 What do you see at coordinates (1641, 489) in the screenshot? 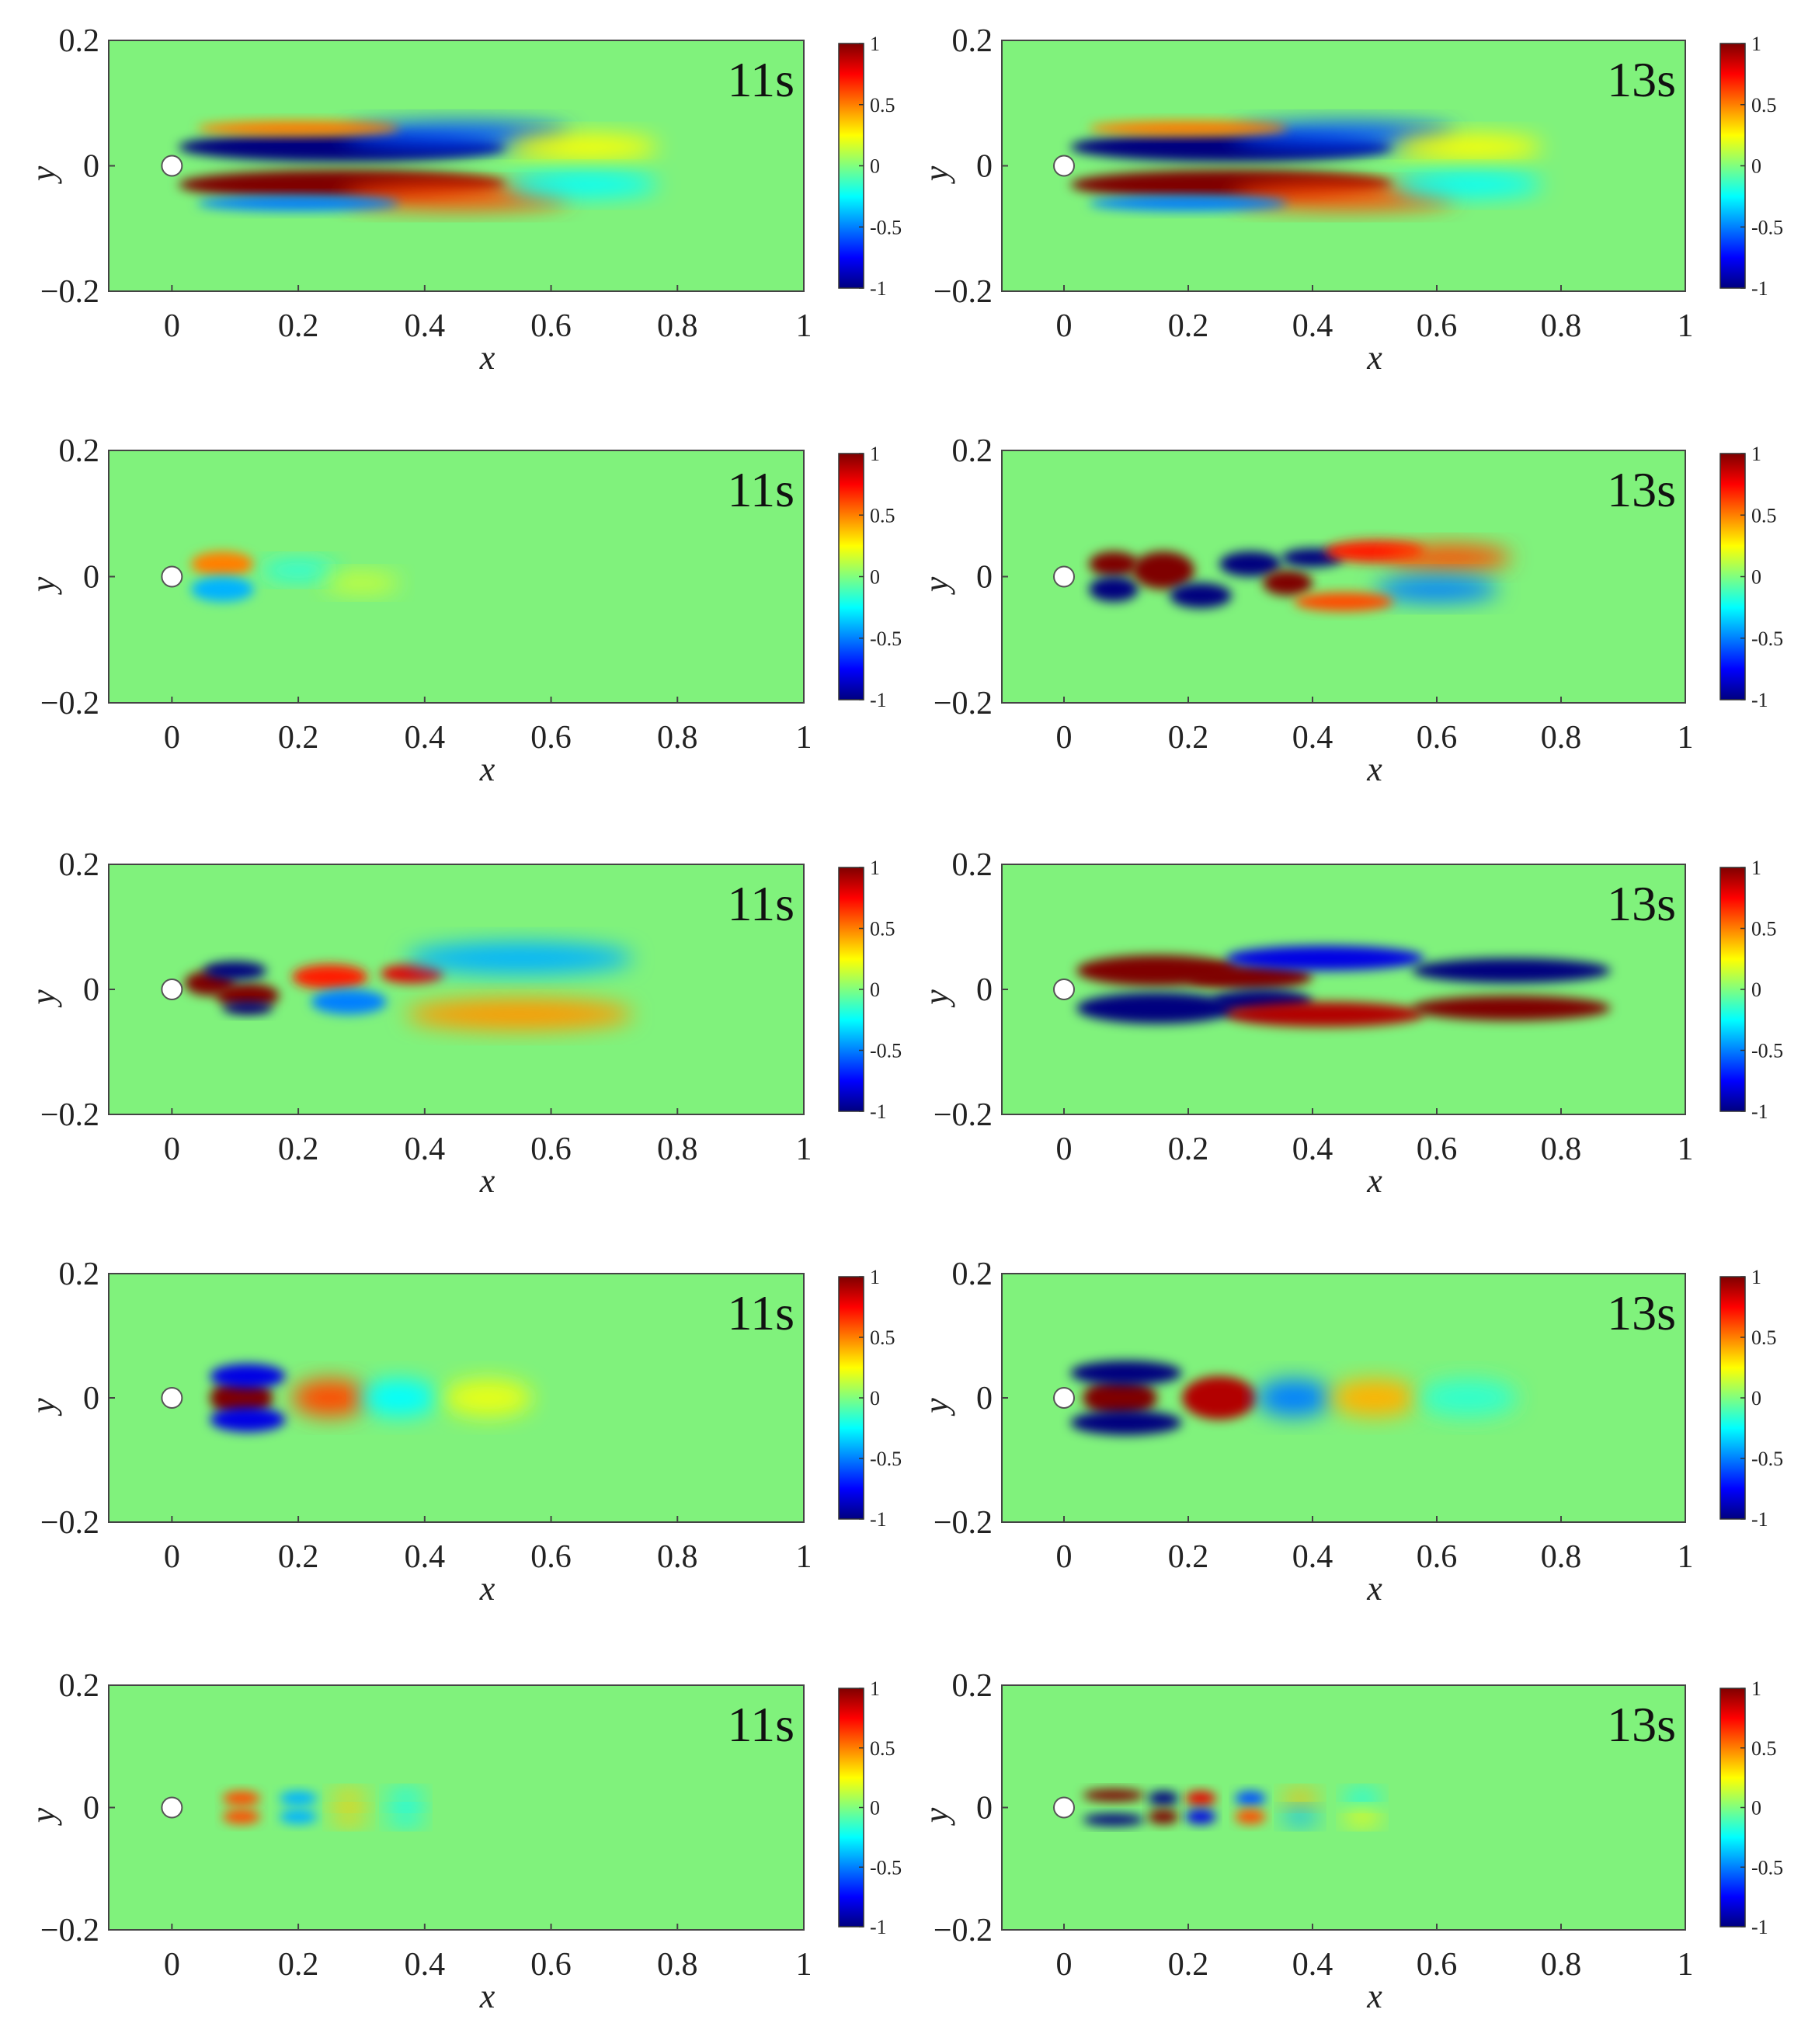
I see `time-label: 13s` at bounding box center [1641, 489].